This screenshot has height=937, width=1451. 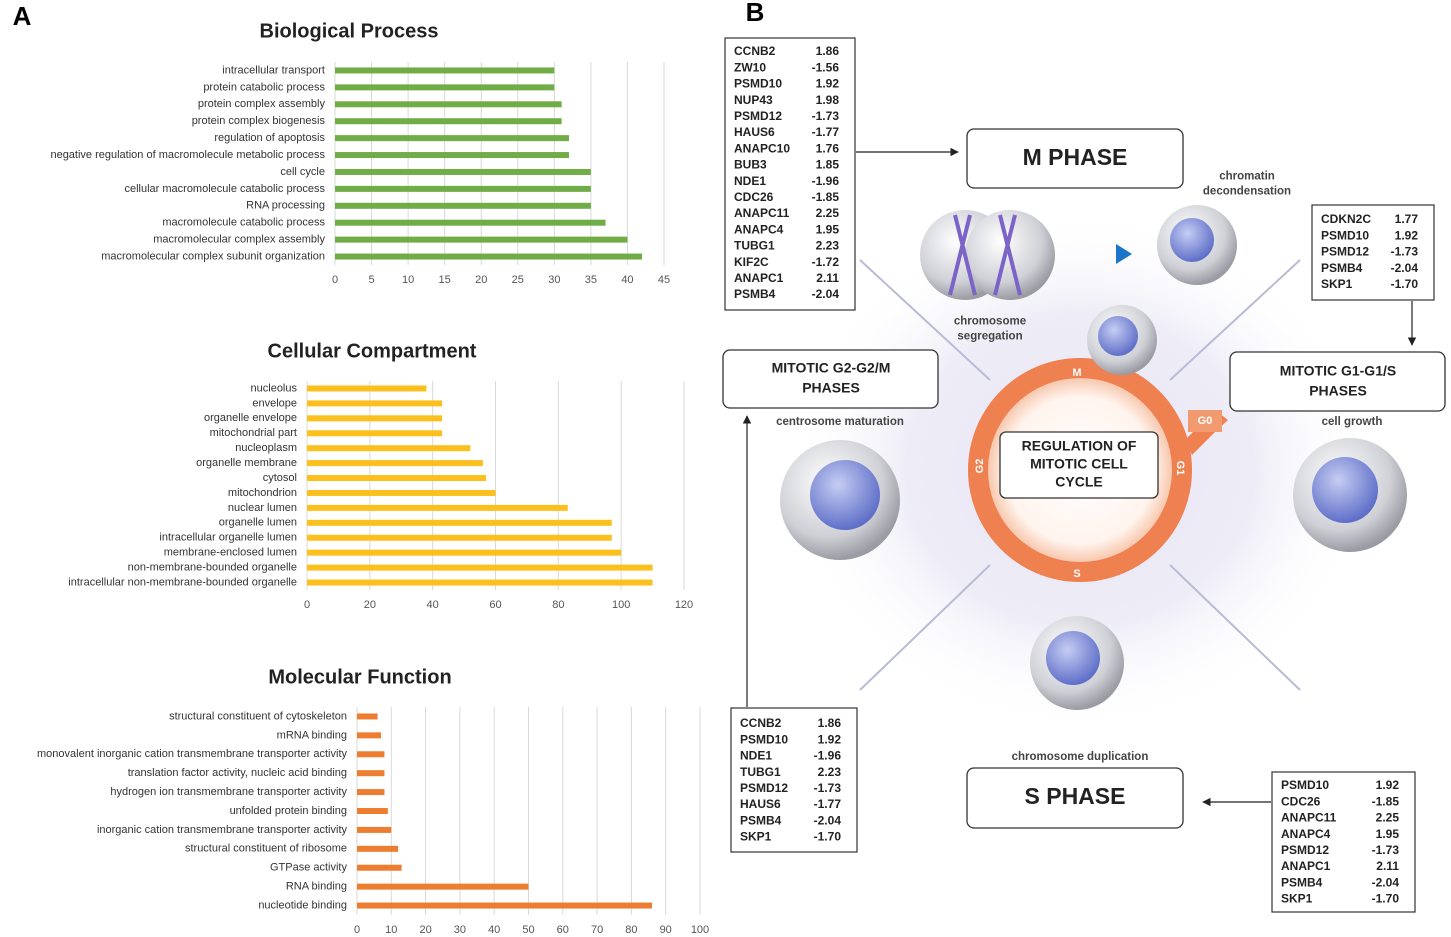 I want to click on y-tick-label: protein complex assembly, so click(x=262, y=104).